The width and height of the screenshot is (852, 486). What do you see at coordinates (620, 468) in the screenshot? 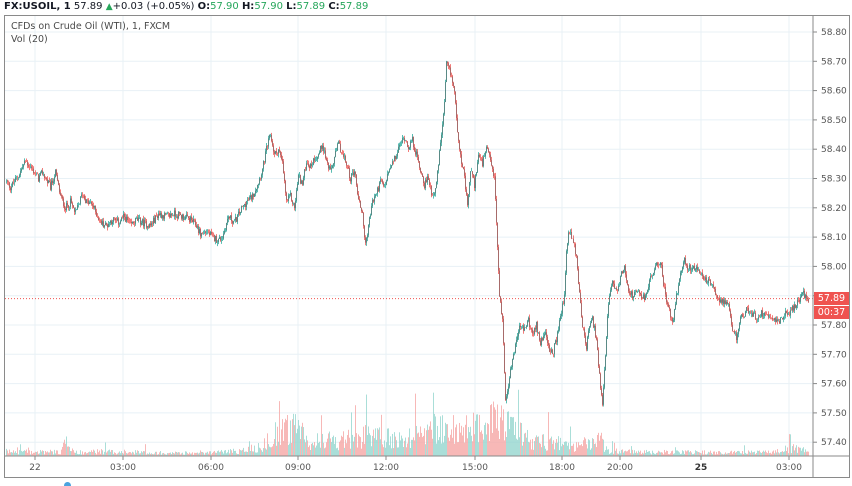
I see `time-tick-label: 20:00` at bounding box center [620, 468].